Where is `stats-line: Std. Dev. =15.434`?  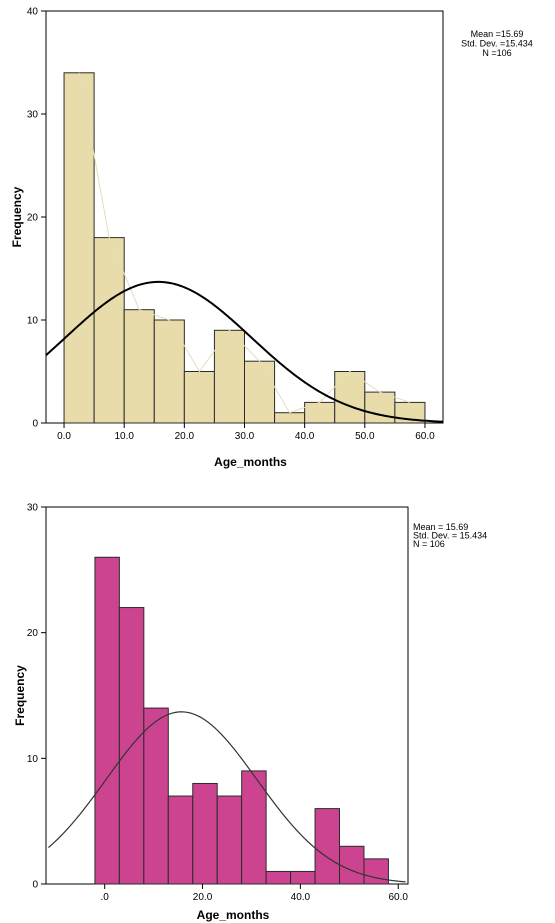
stats-line: Std. Dev. =15.434 is located at coordinates (497, 44).